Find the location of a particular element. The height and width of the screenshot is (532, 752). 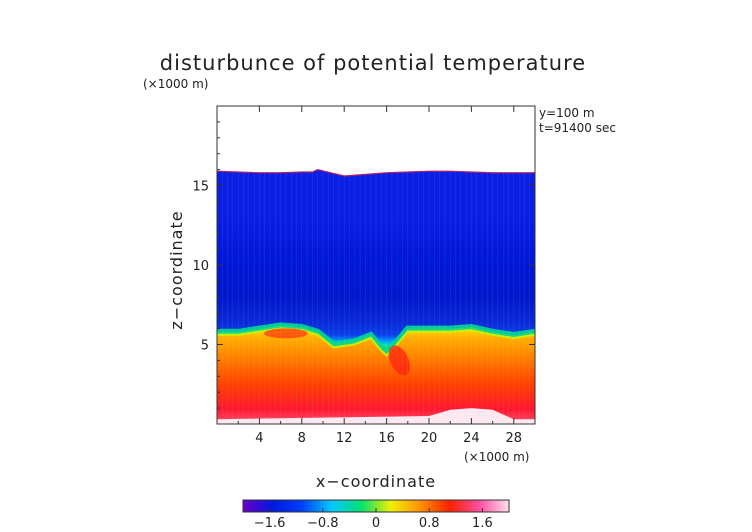

colorbar-tick-label: 0.8 is located at coordinates (429, 523).